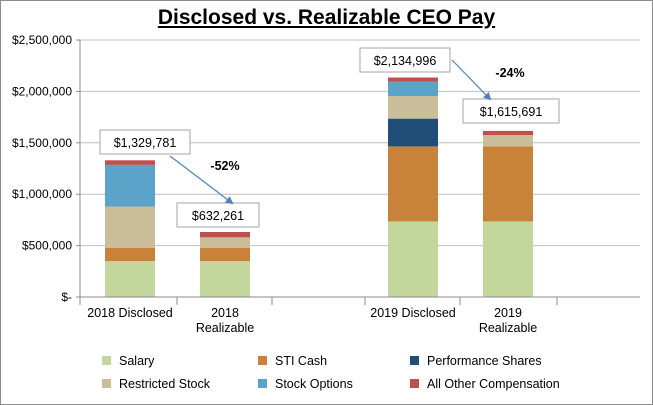 This screenshot has height=405, width=653. Describe the element at coordinates (225, 313) in the screenshot. I see `x-tick-label: 2018` at that location.